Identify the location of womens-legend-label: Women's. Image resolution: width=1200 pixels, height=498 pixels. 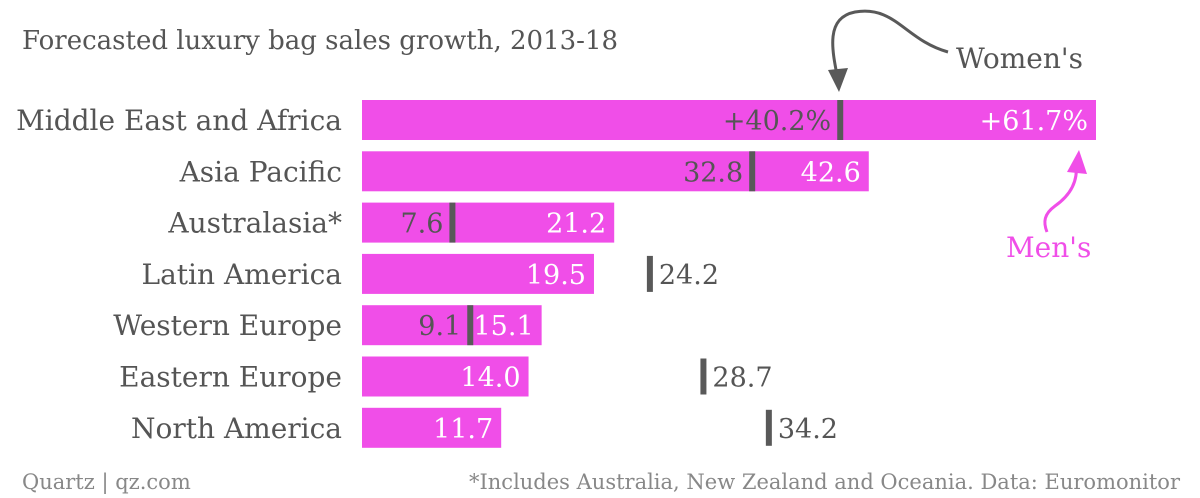
(1019, 58).